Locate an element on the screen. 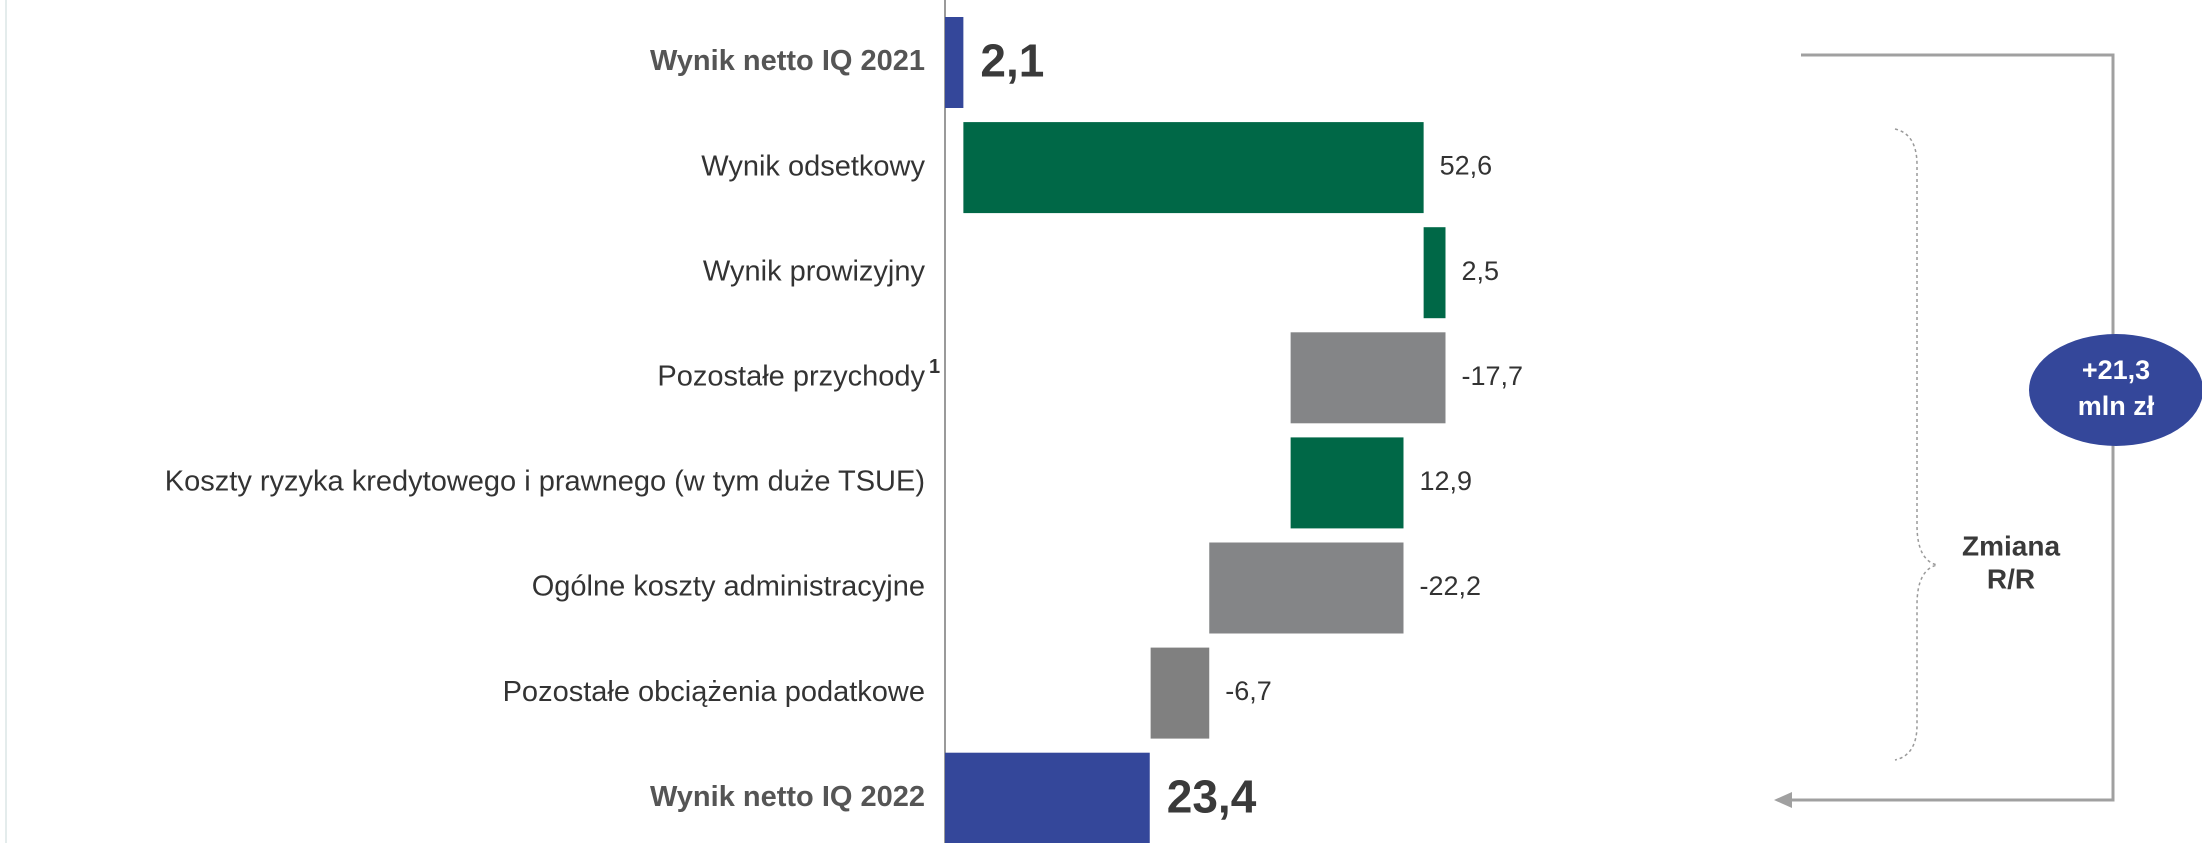  brace is located at coordinates (1916, 444).